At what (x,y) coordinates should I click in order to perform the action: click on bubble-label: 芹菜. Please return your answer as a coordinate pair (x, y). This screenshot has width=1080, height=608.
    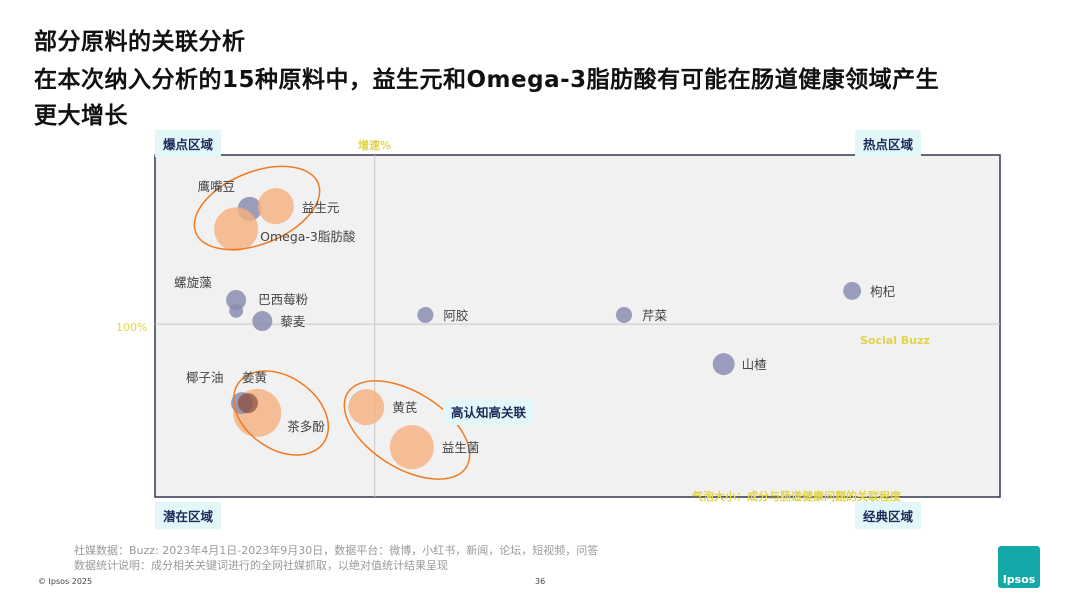
    Looking at the image, I should click on (655, 315).